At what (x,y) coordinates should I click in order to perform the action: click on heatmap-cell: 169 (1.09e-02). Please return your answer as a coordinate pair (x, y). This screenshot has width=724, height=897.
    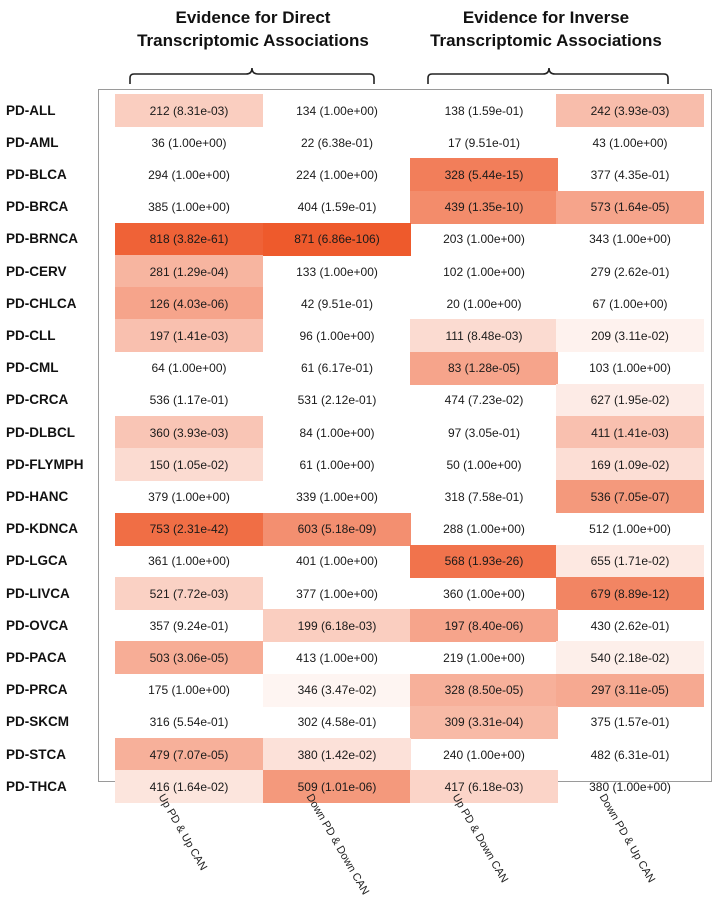
    Looking at the image, I should click on (630, 465).